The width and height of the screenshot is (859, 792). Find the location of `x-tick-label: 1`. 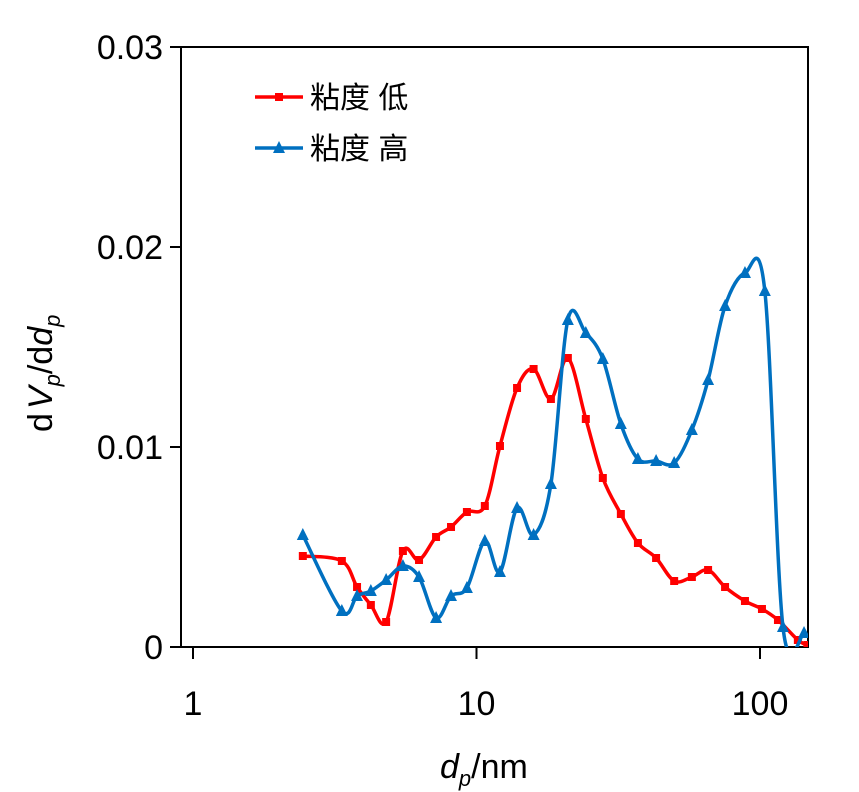

x-tick-label: 1 is located at coordinates (193, 704).